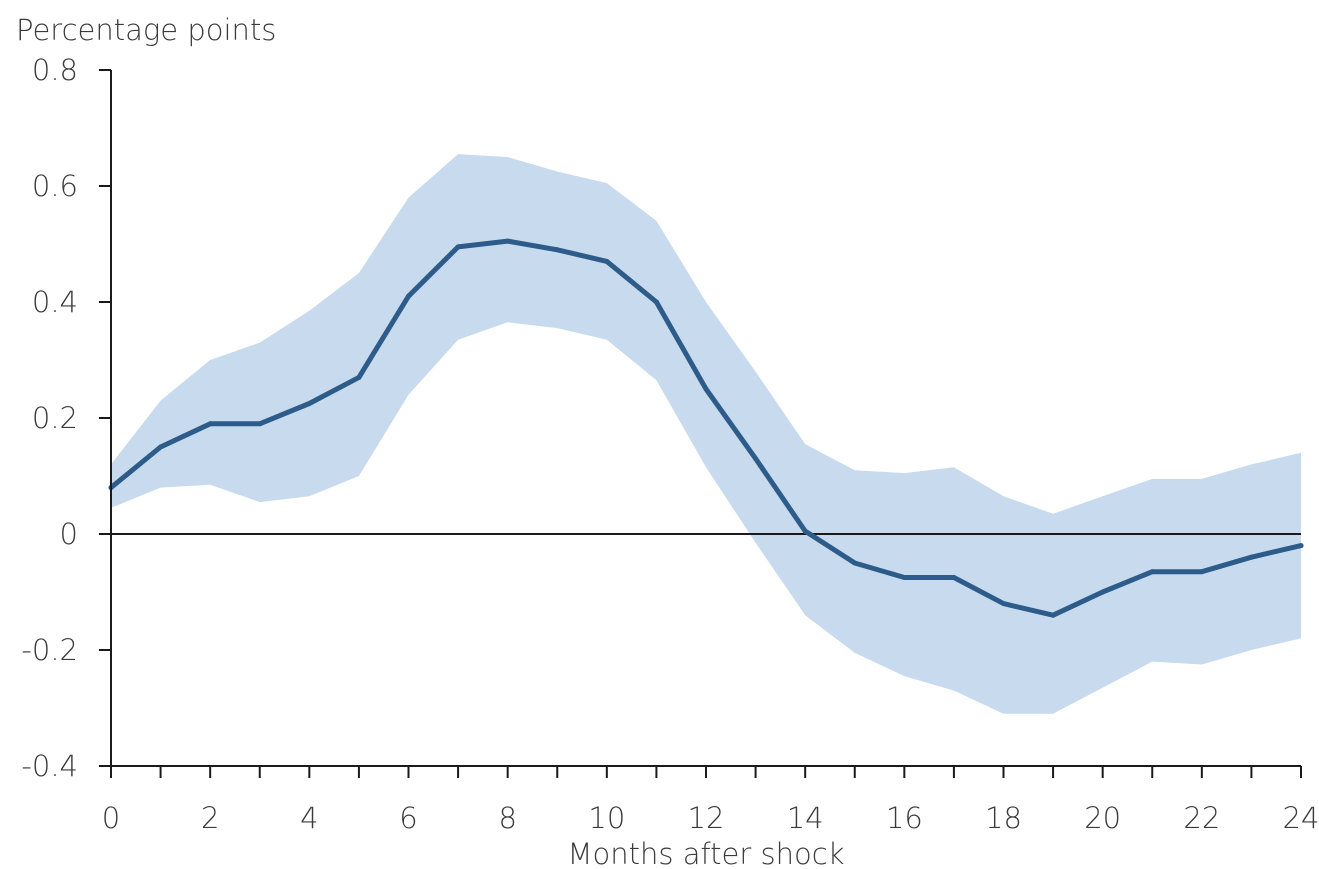 The image size is (1319, 869). Describe the element at coordinates (1201, 818) in the screenshot. I see `x-tick-label: 22` at that location.